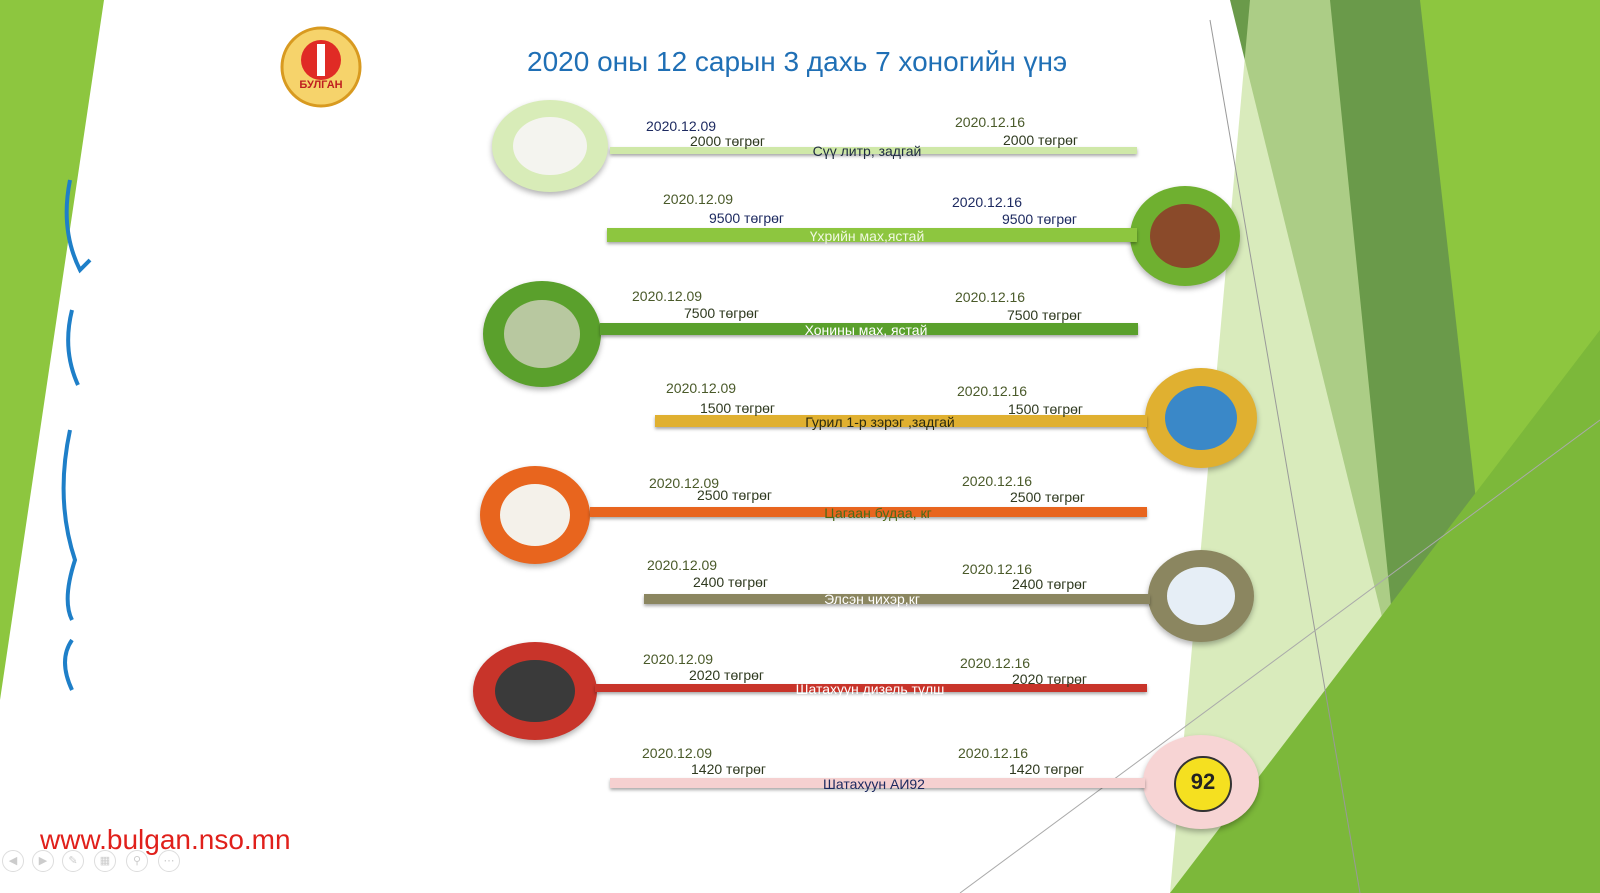 This screenshot has width=1600, height=893. Describe the element at coordinates (535, 691) in the screenshot. I see `diesel-image` at that location.